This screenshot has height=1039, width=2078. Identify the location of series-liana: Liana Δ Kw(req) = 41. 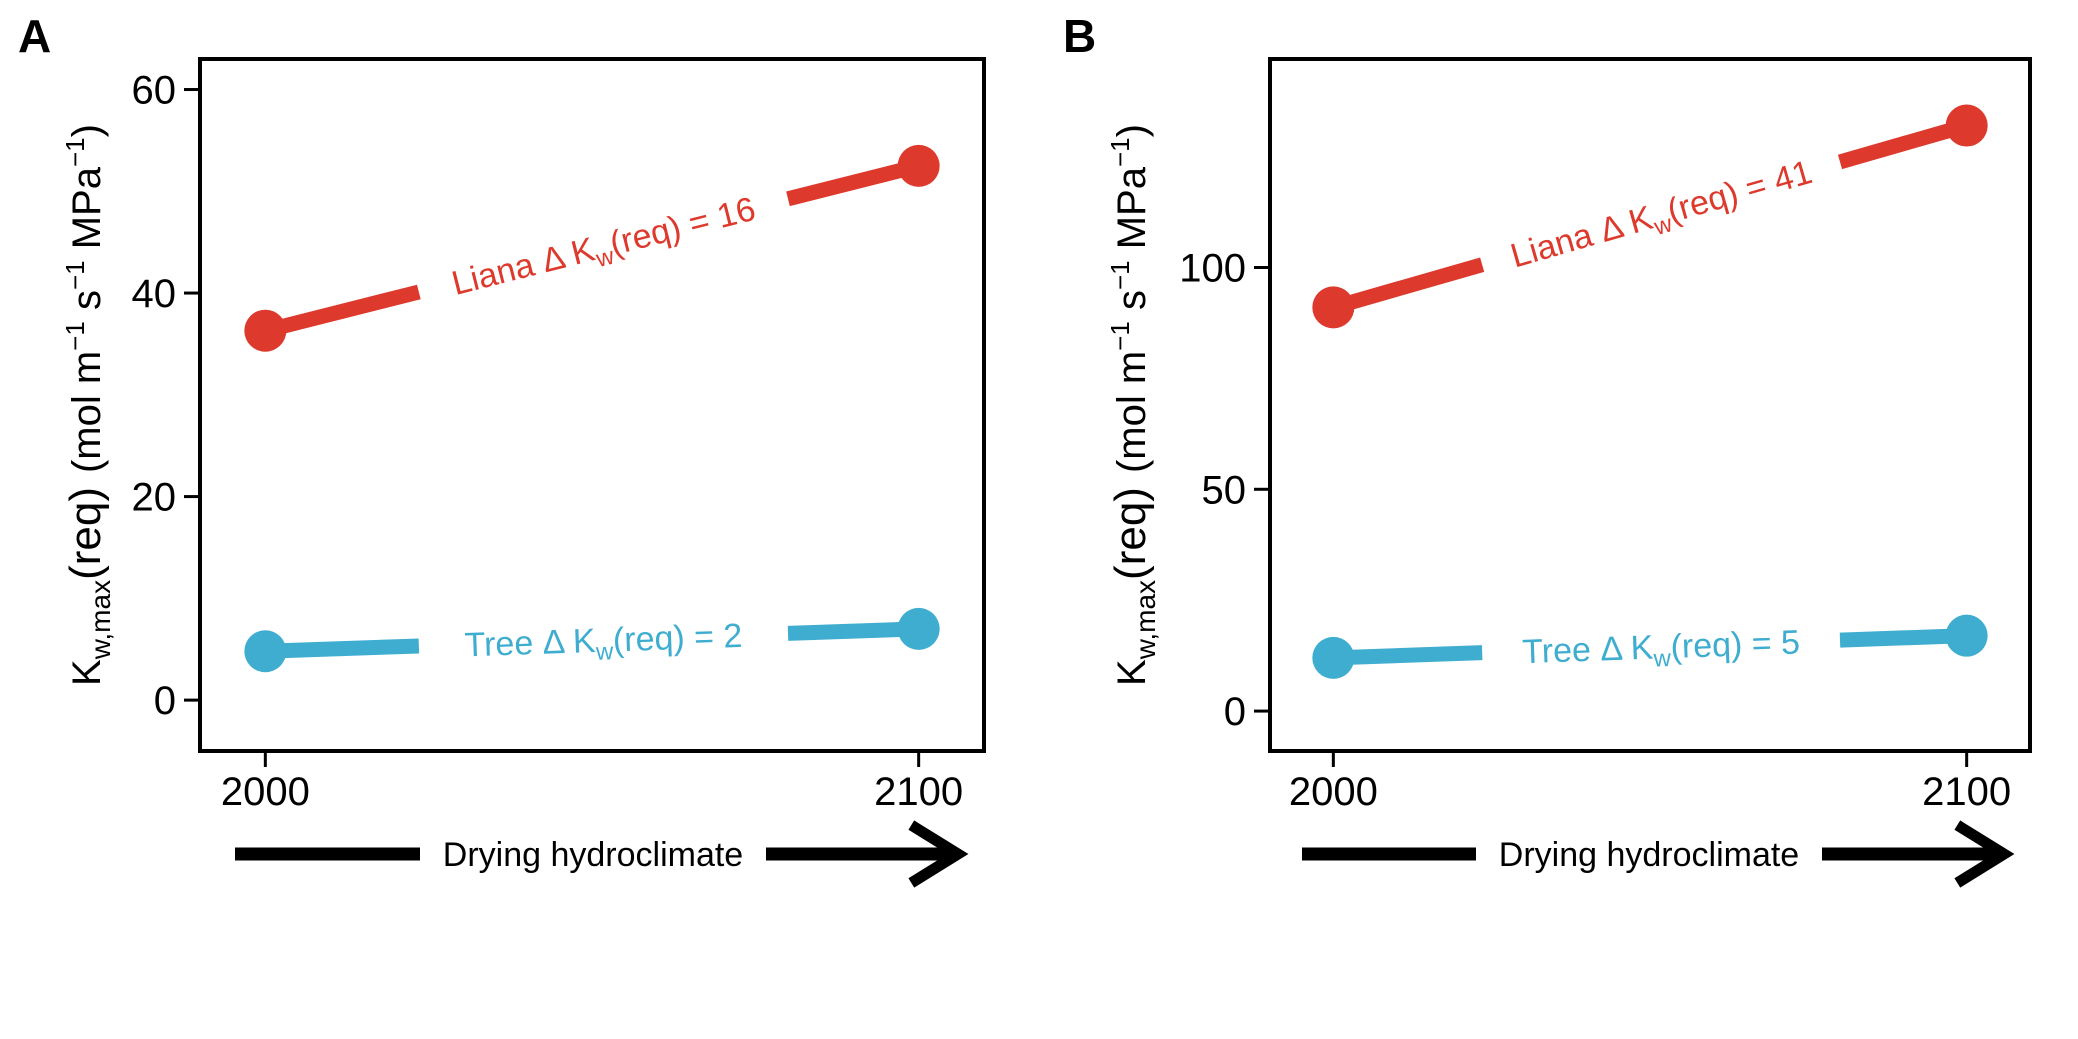
(1650, 216).